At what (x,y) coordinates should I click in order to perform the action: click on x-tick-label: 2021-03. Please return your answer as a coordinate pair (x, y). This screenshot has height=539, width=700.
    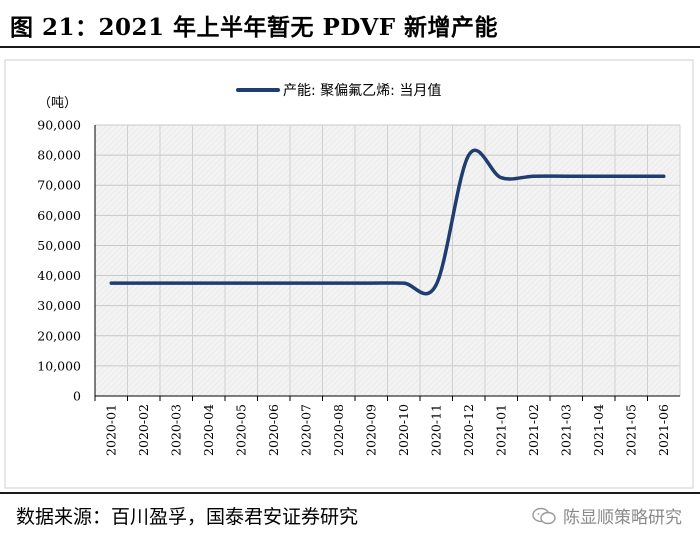
    Looking at the image, I should click on (565, 430).